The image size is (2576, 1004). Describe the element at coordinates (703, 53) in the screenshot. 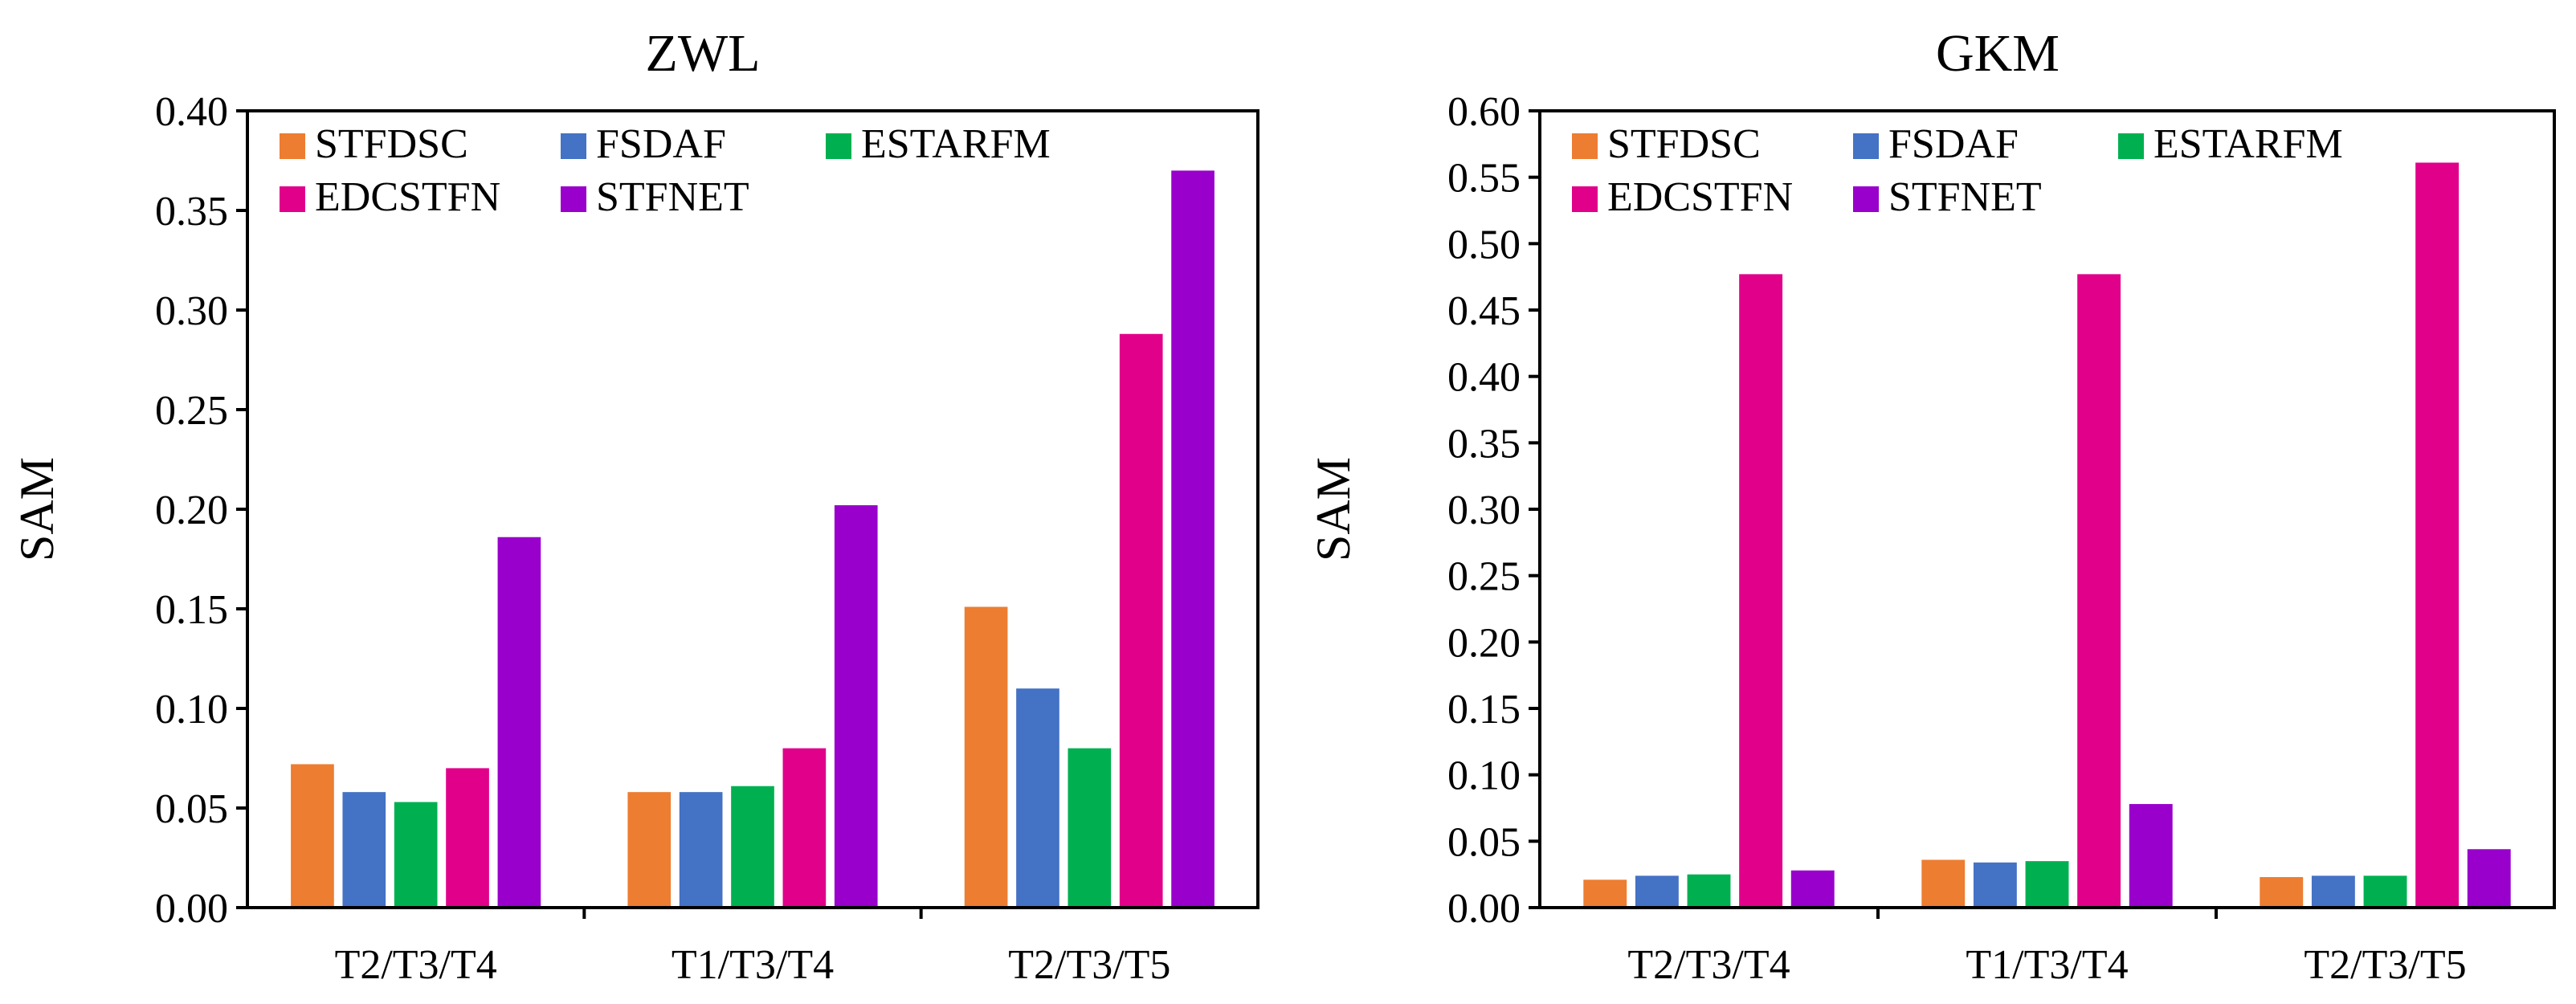

I see `chart-title: ZWL` at that location.